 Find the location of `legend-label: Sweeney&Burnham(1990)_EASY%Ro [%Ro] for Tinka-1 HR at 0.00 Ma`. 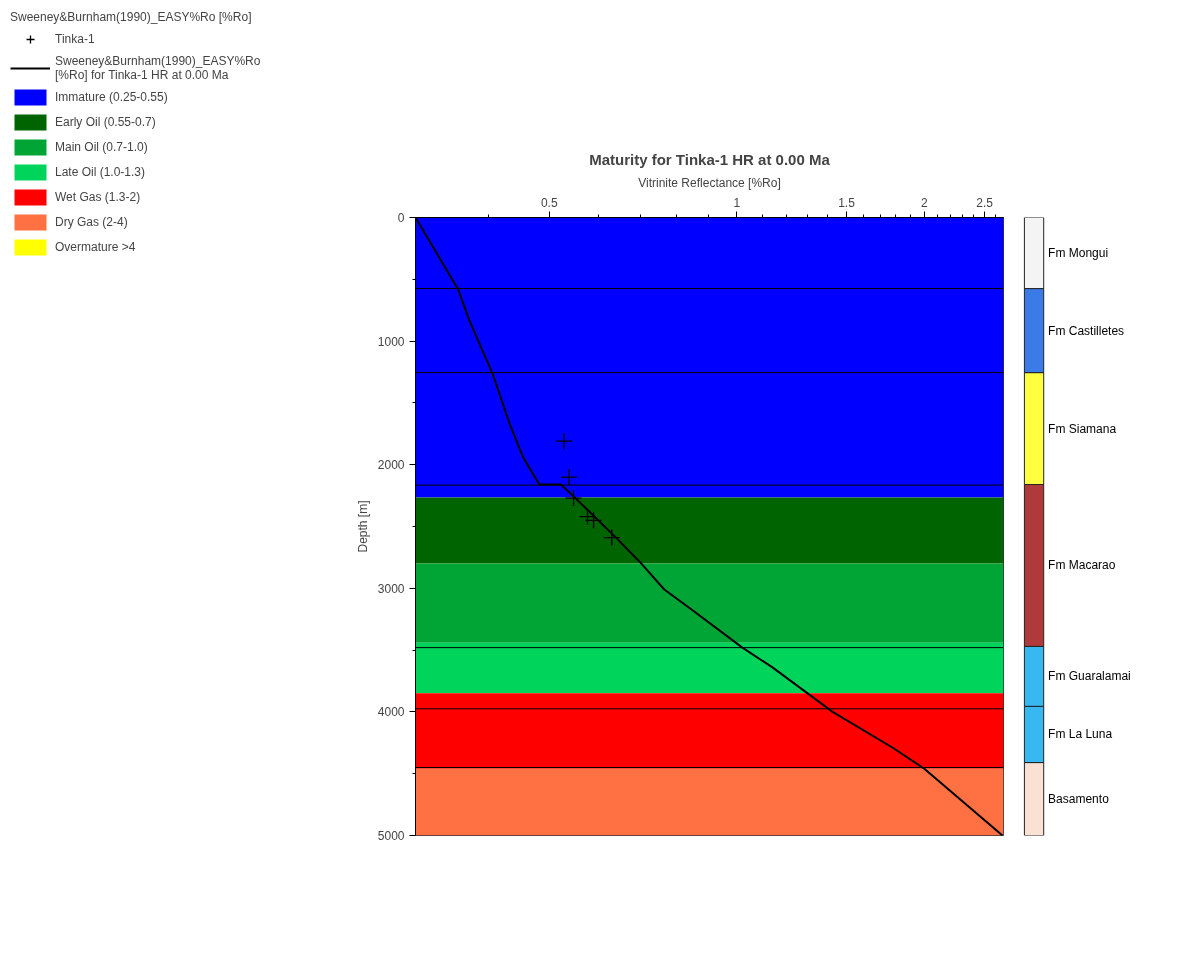

legend-label: Sweeney&Burnham(1990)_EASY%Ro [%Ro] for Tinka-1 HR at 0.00 Ma is located at coordinates (158, 68).